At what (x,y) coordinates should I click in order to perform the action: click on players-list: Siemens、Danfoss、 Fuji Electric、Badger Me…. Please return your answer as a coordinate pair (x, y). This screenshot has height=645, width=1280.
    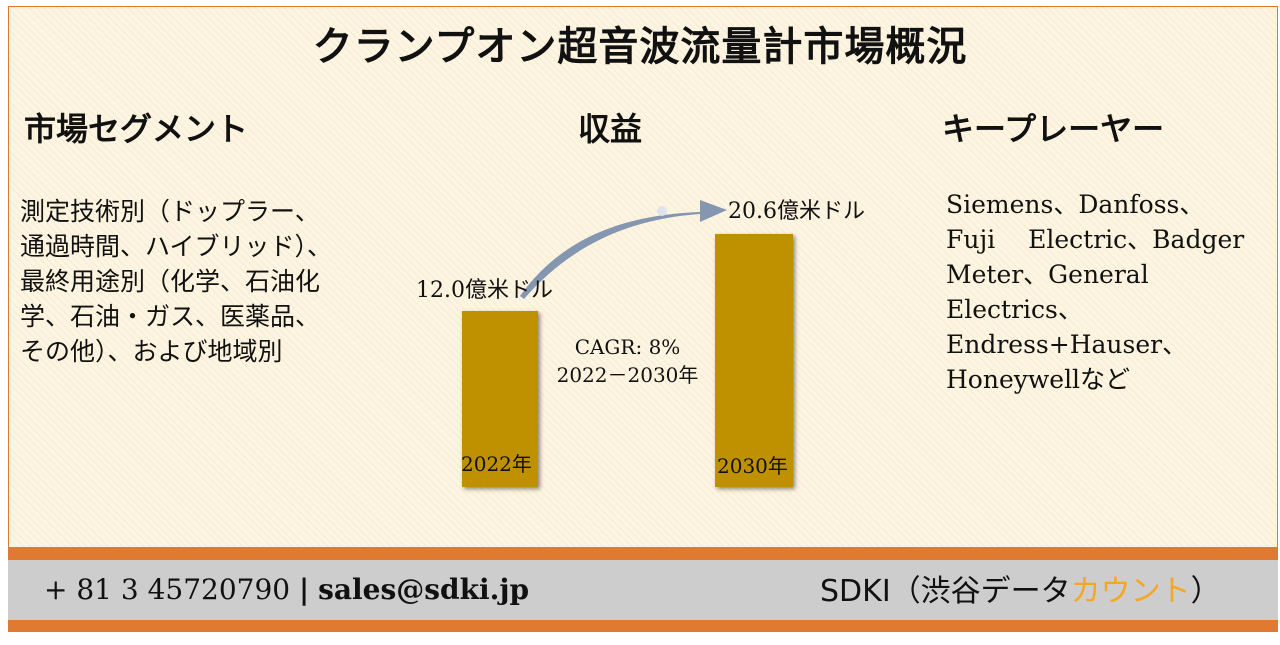
    Looking at the image, I should click on (1101, 292).